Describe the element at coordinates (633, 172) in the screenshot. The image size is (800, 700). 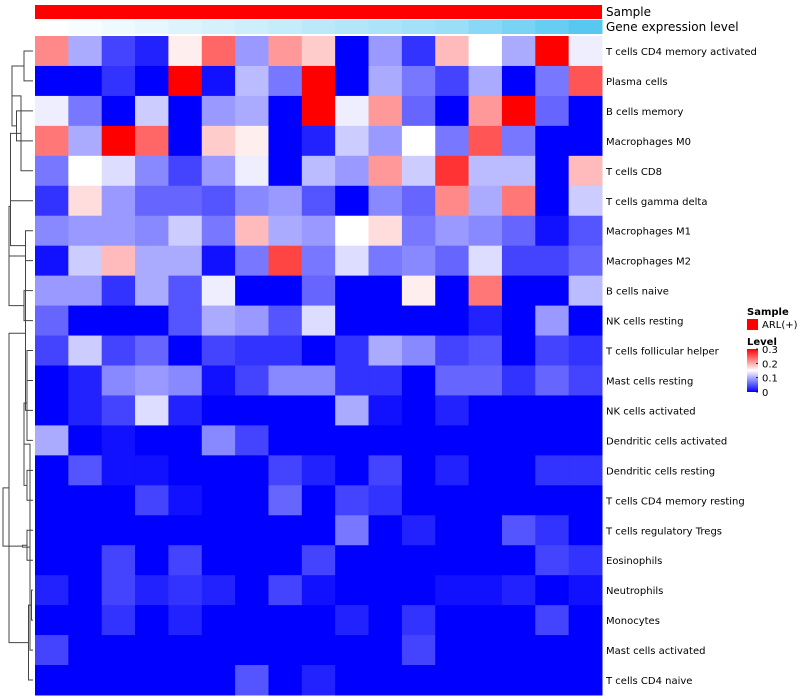
I see `row-label: T cells CD8` at that location.